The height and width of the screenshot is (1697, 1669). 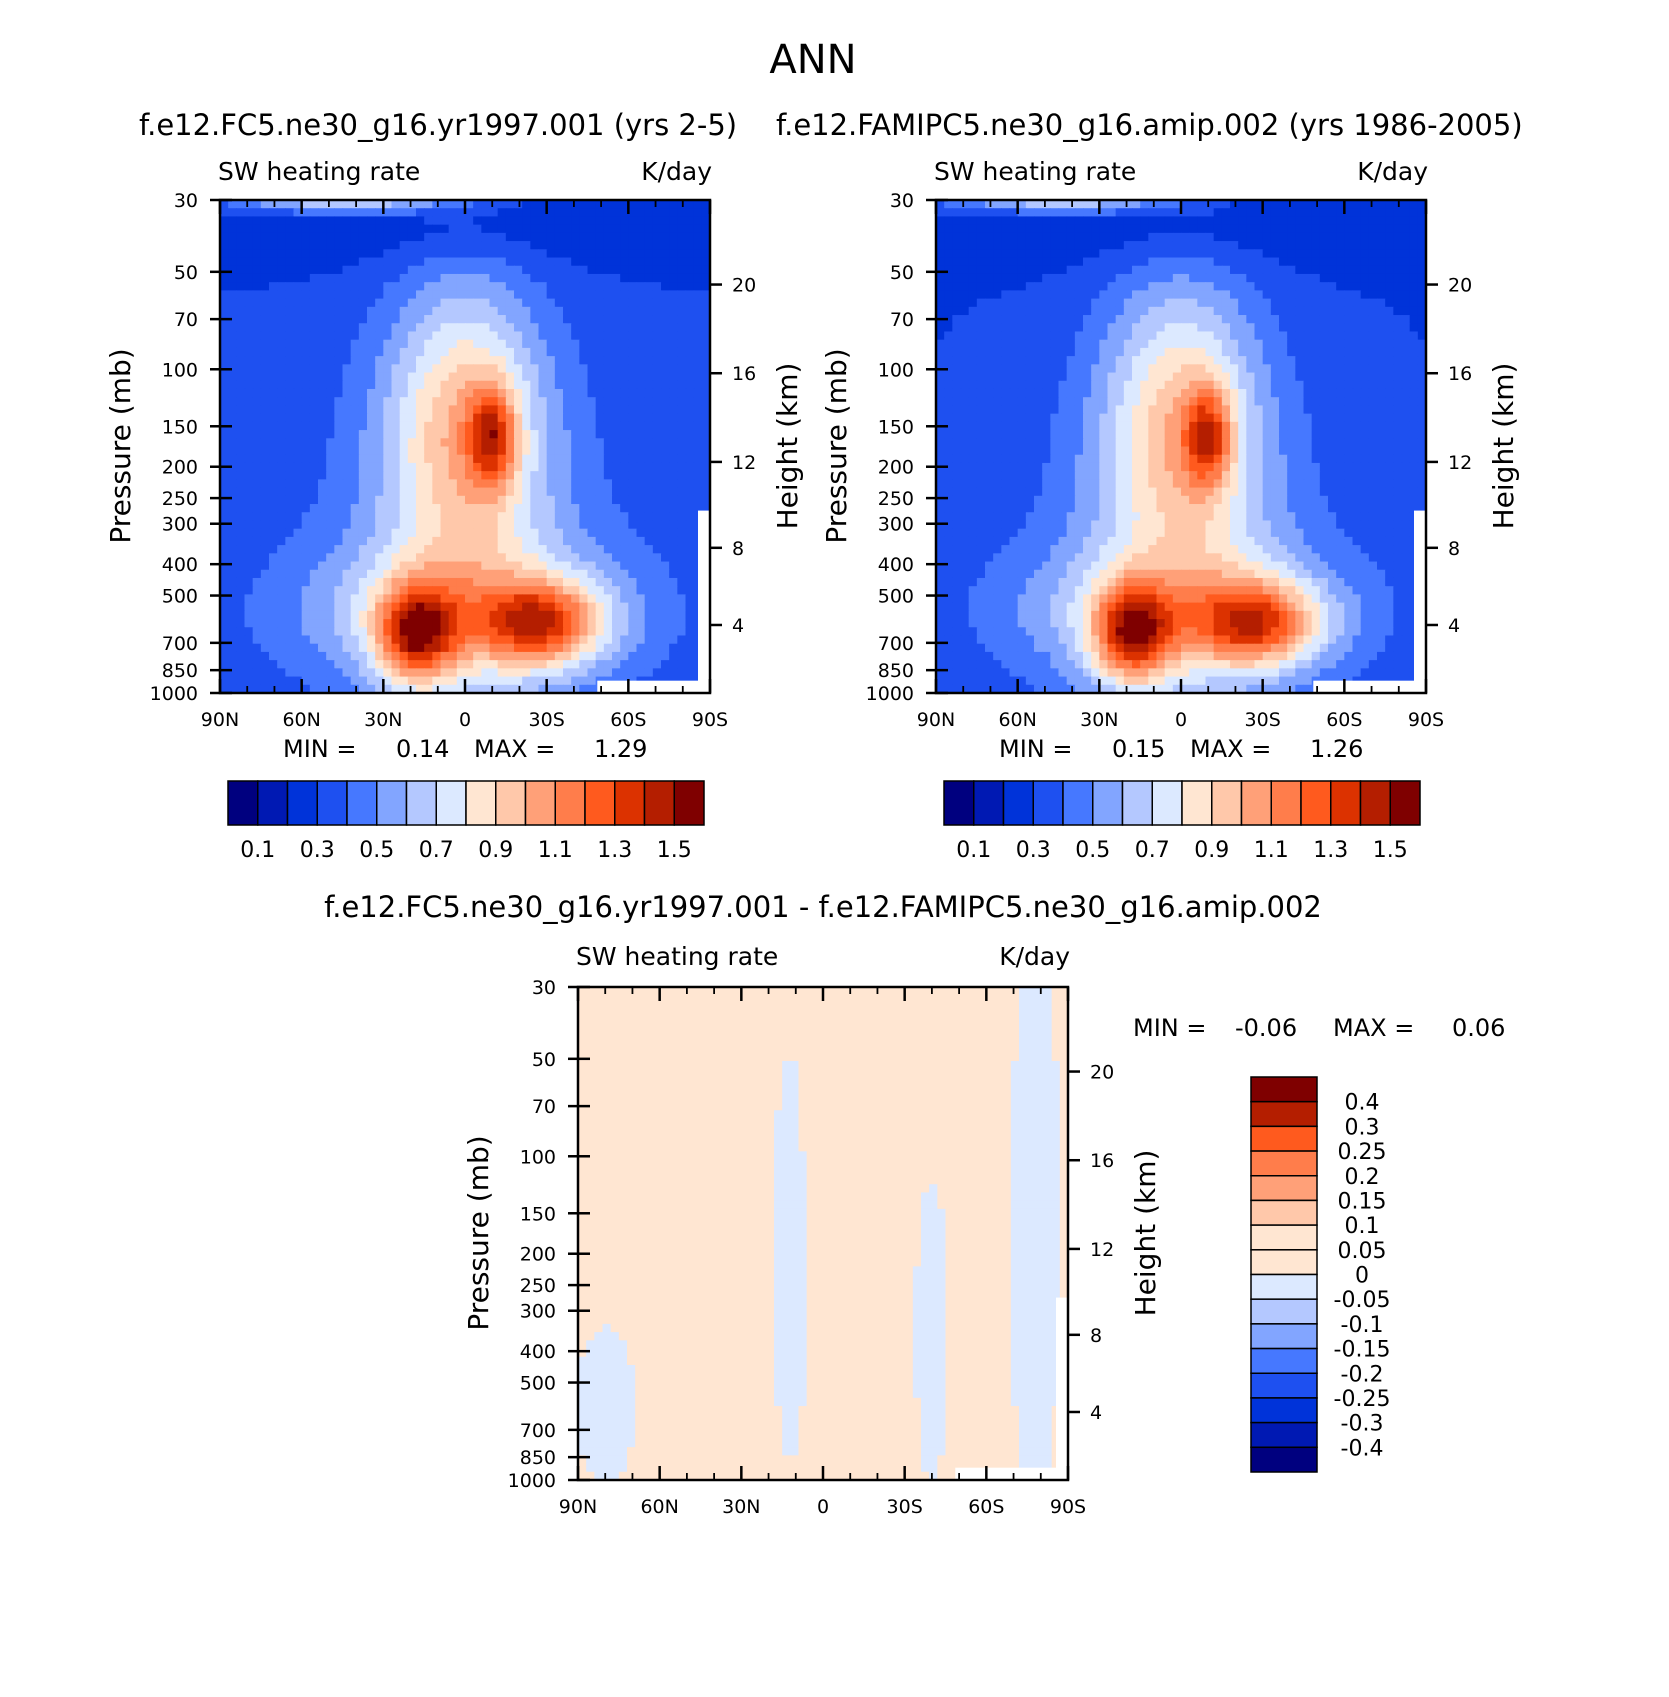 What do you see at coordinates (514, 749) in the screenshot?
I see `max-label: MAX =` at bounding box center [514, 749].